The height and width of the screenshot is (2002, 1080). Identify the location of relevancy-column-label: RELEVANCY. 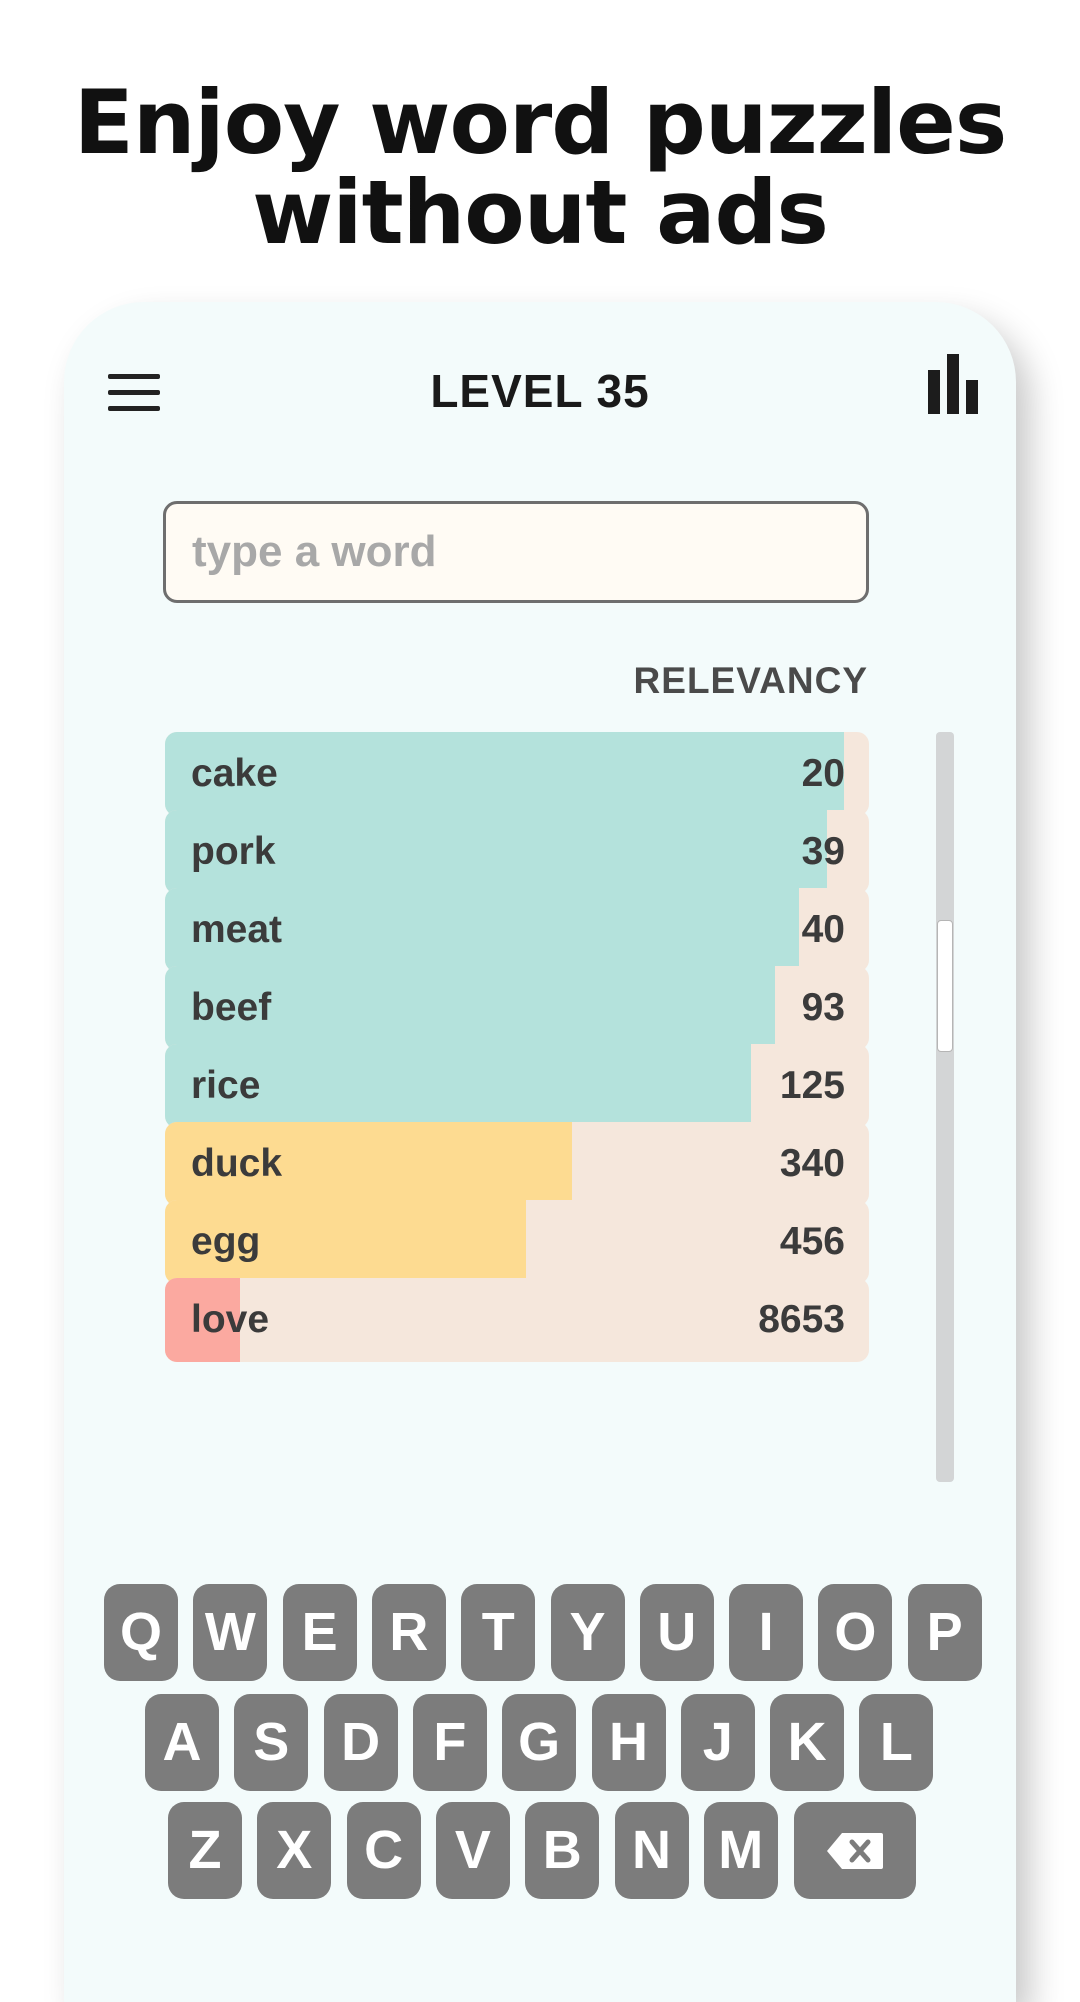
(750, 680).